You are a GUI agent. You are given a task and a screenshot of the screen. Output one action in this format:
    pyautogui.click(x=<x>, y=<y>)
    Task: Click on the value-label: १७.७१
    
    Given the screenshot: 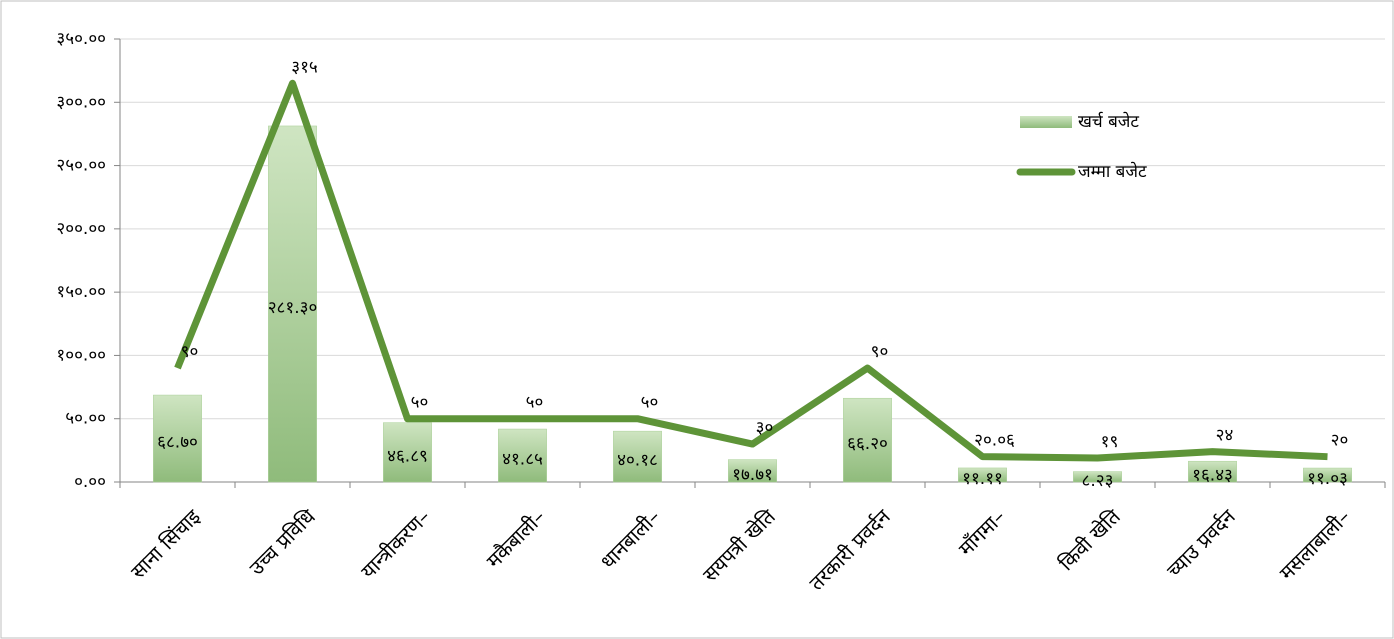 What is the action you would take?
    pyautogui.click(x=752, y=475)
    